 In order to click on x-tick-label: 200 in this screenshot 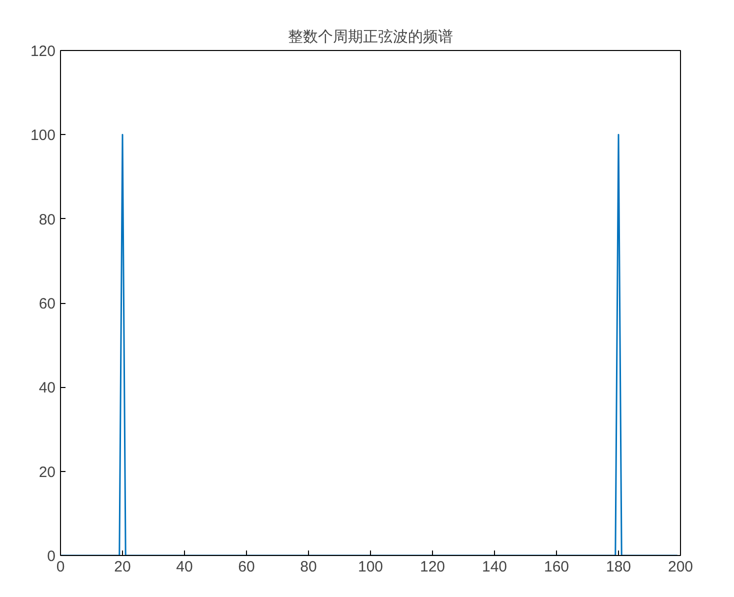, I will do `click(681, 567)`.